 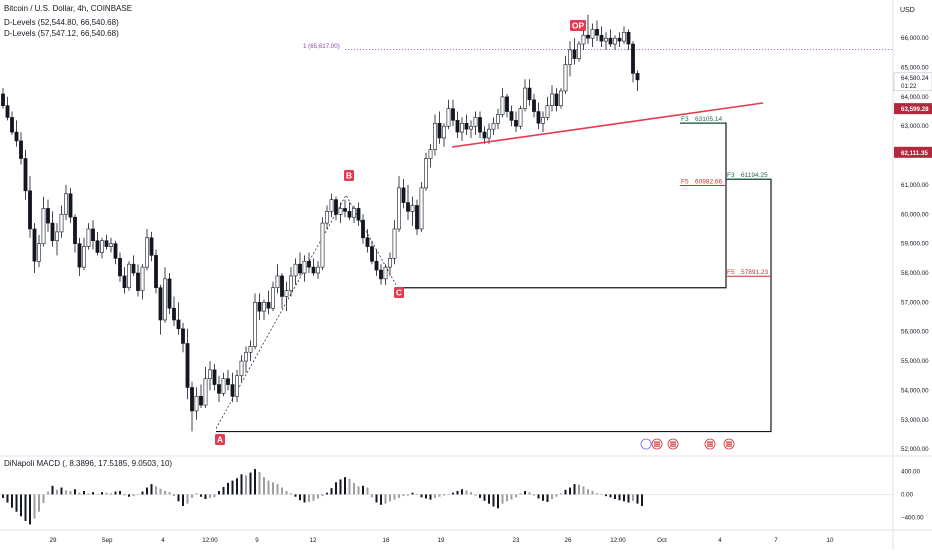 What do you see at coordinates (516, 540) in the screenshot?
I see `time-tick-label: 23` at bounding box center [516, 540].